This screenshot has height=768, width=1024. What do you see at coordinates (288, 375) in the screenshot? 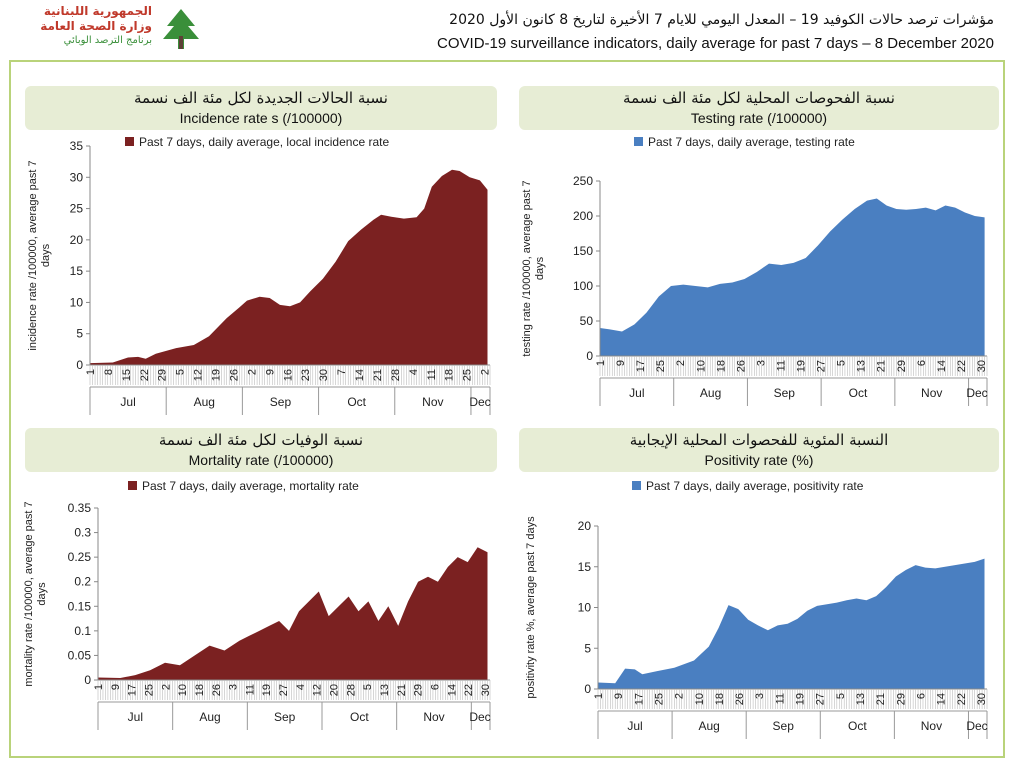
I see `x-tick-label: 16` at bounding box center [288, 375].